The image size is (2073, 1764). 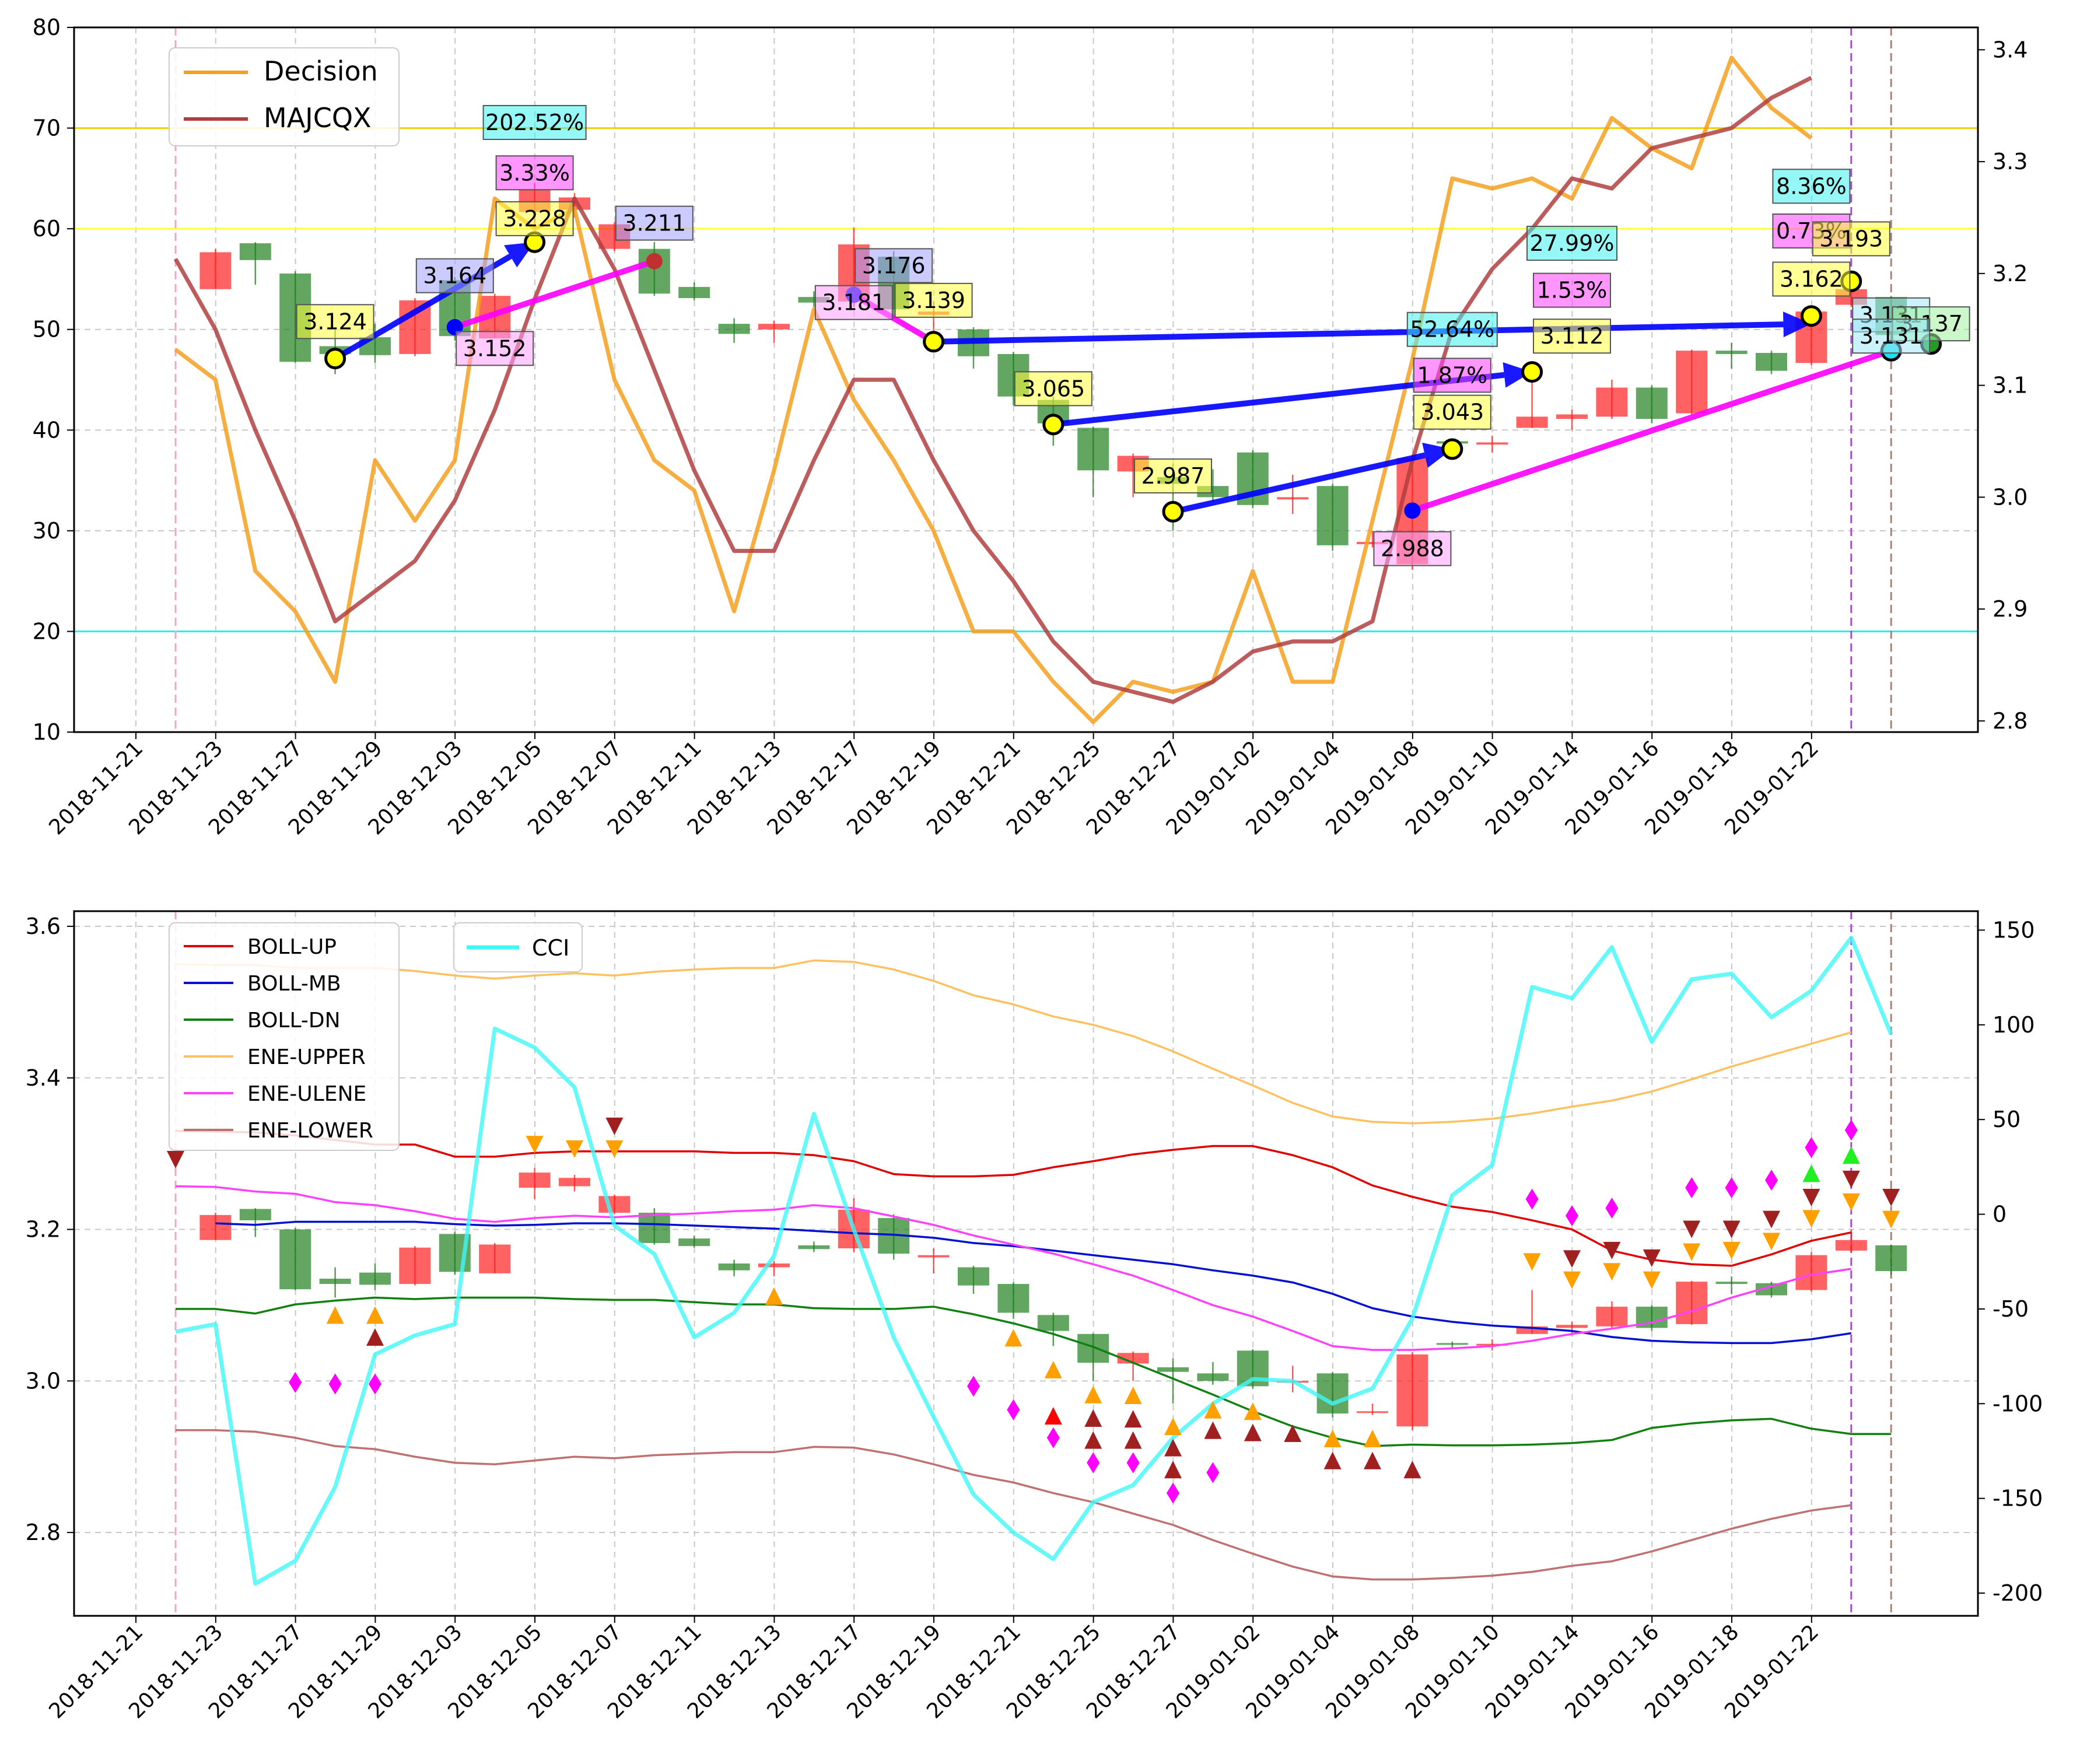 What do you see at coordinates (43, 1078) in the screenshot?
I see `left-y-tick-label: 3.4` at bounding box center [43, 1078].